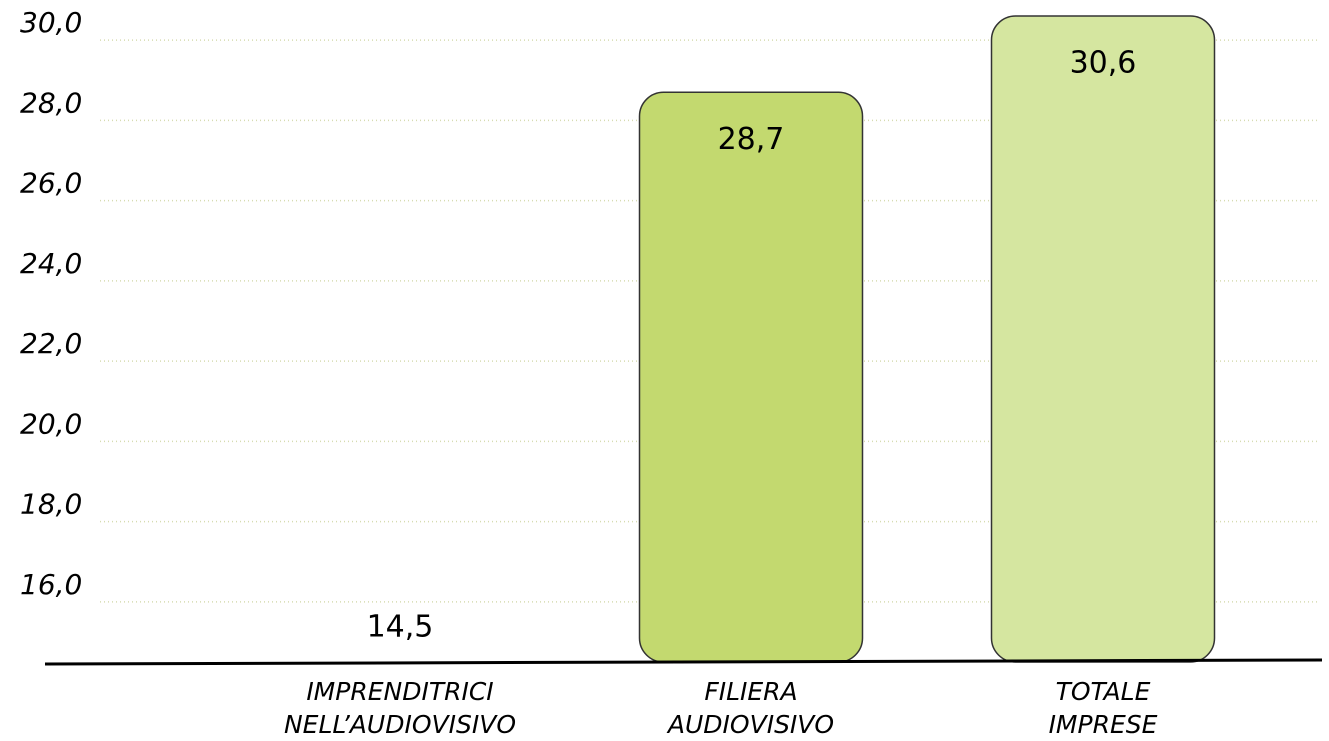 This screenshot has height=741, width=1329. Describe the element at coordinates (751, 708) in the screenshot. I see `x-tick-label: FILIERA AUDIOVISIVO` at that location.